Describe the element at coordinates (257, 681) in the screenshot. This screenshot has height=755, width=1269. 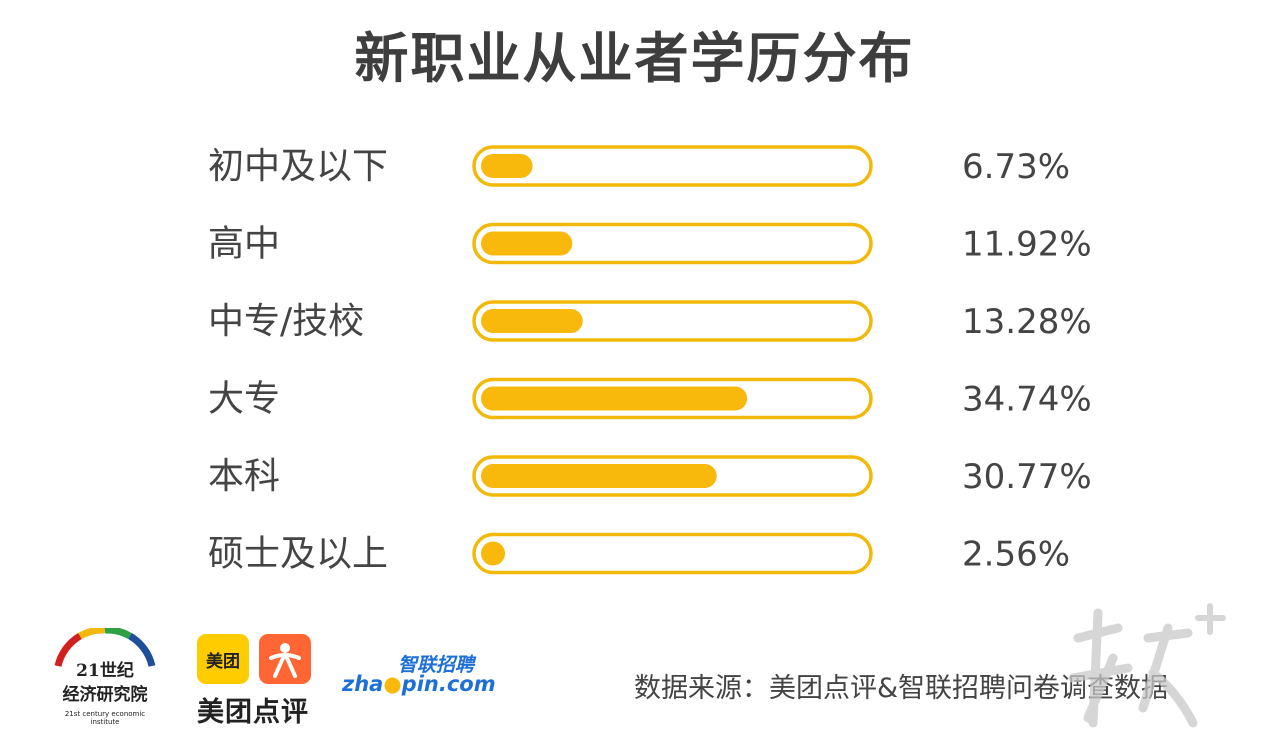
I see `meituan-logo: 美团 美团点评` at that location.